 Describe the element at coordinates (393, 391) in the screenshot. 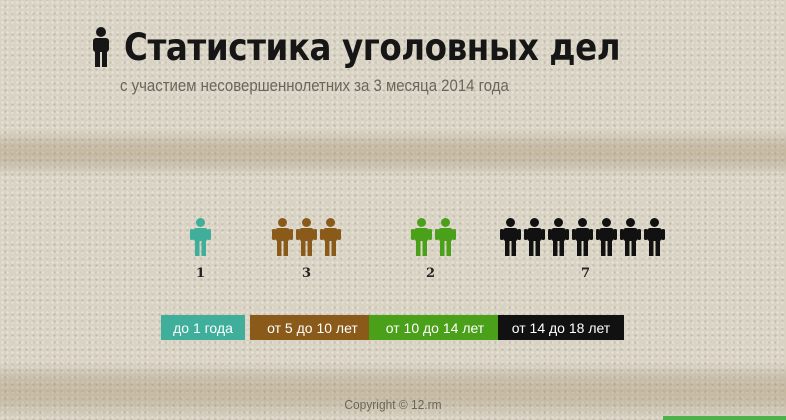

I see `decorative-band-bottom` at that location.